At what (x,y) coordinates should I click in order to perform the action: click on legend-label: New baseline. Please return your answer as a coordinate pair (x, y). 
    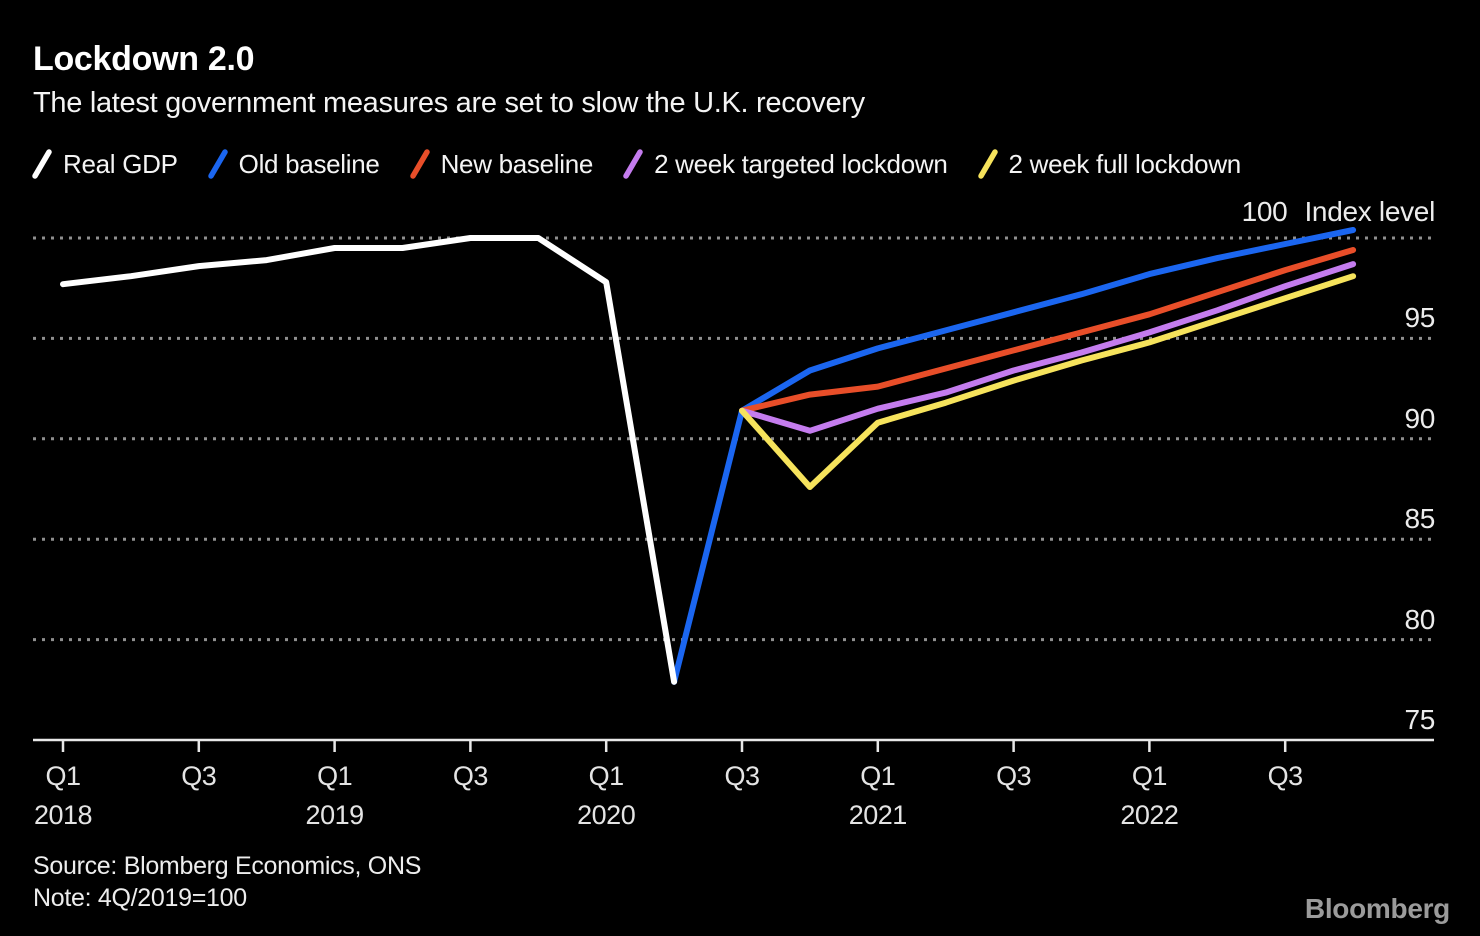
    Looking at the image, I should click on (517, 163).